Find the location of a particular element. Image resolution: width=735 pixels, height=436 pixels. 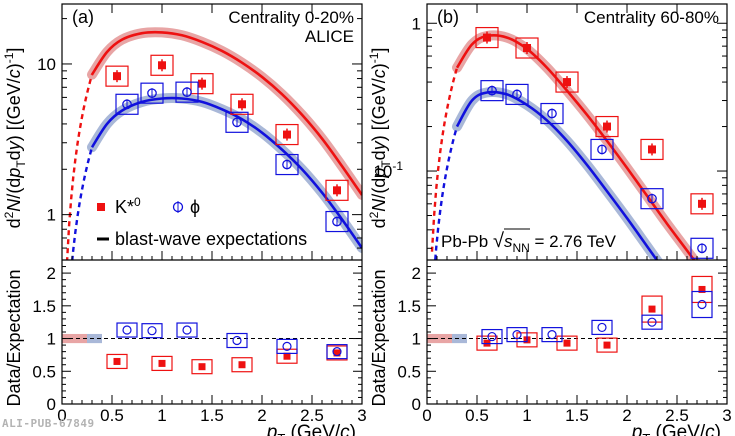

x-tick-label: 0 is located at coordinates (426, 415).